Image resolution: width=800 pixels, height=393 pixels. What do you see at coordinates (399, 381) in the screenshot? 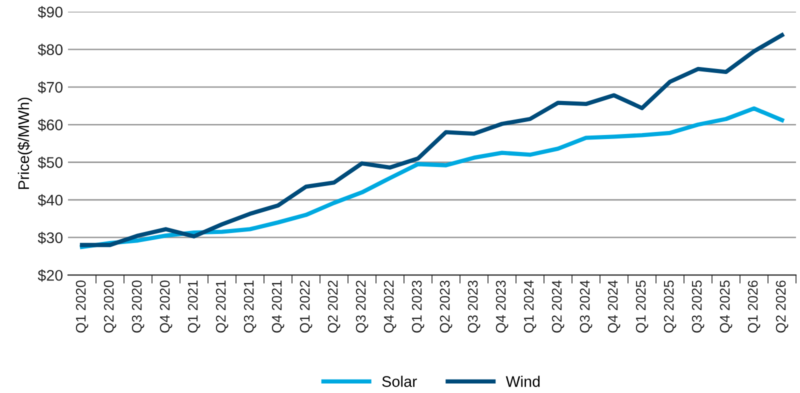
I see `legend-label: Solar` at bounding box center [399, 381].